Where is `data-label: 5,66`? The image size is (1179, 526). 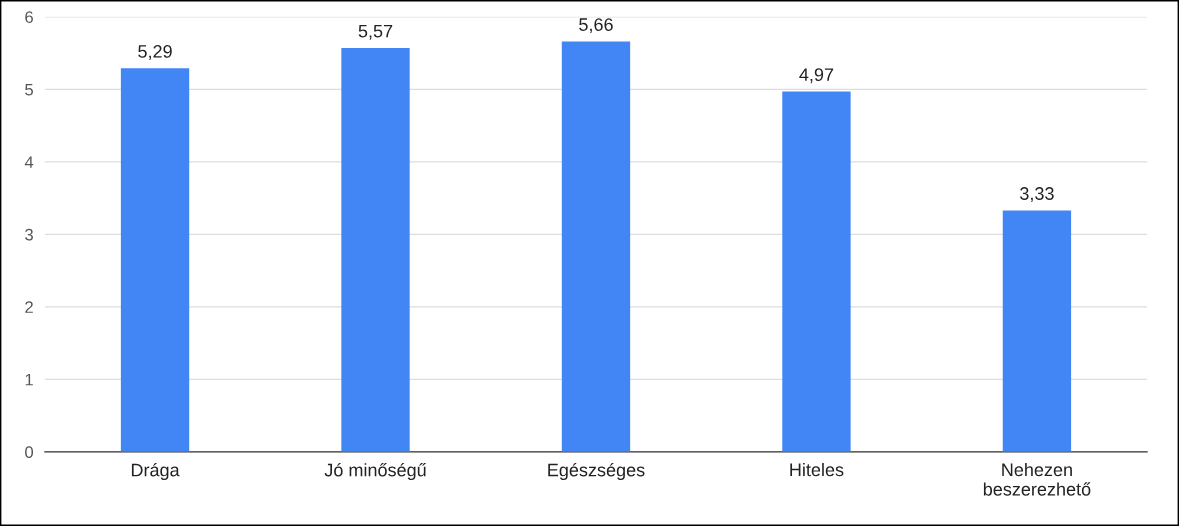 data-label: 5,66 is located at coordinates (596, 26).